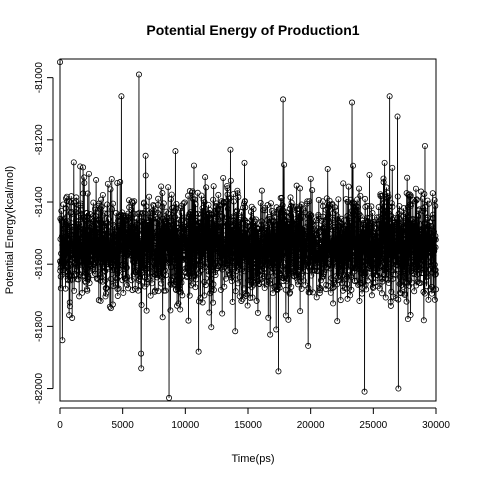  Describe the element at coordinates (39, 264) in the screenshot. I see `y-tick-label: -81600` at that location.